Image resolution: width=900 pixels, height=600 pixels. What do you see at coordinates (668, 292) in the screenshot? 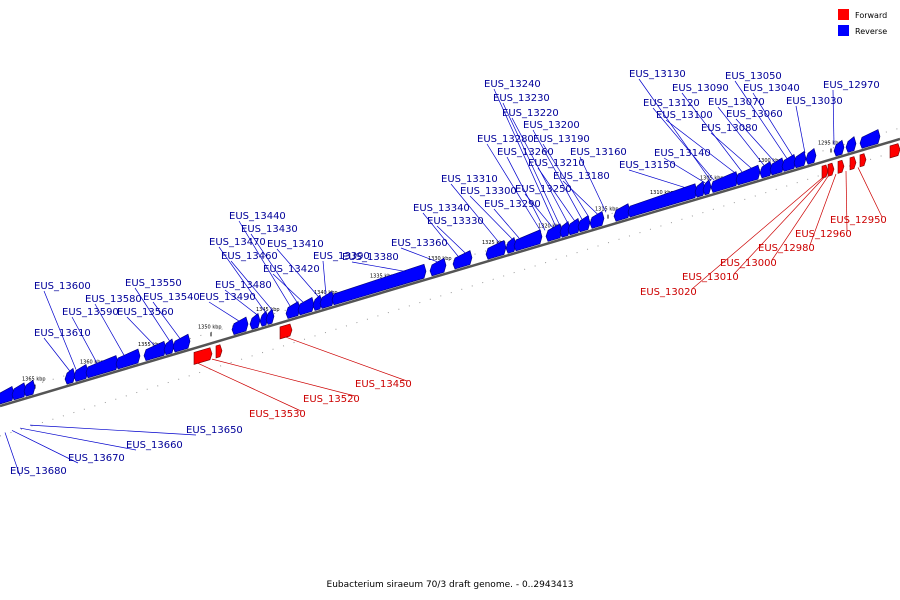
I see `gene-label-eus-13020: EUS_13020` at bounding box center [668, 292].